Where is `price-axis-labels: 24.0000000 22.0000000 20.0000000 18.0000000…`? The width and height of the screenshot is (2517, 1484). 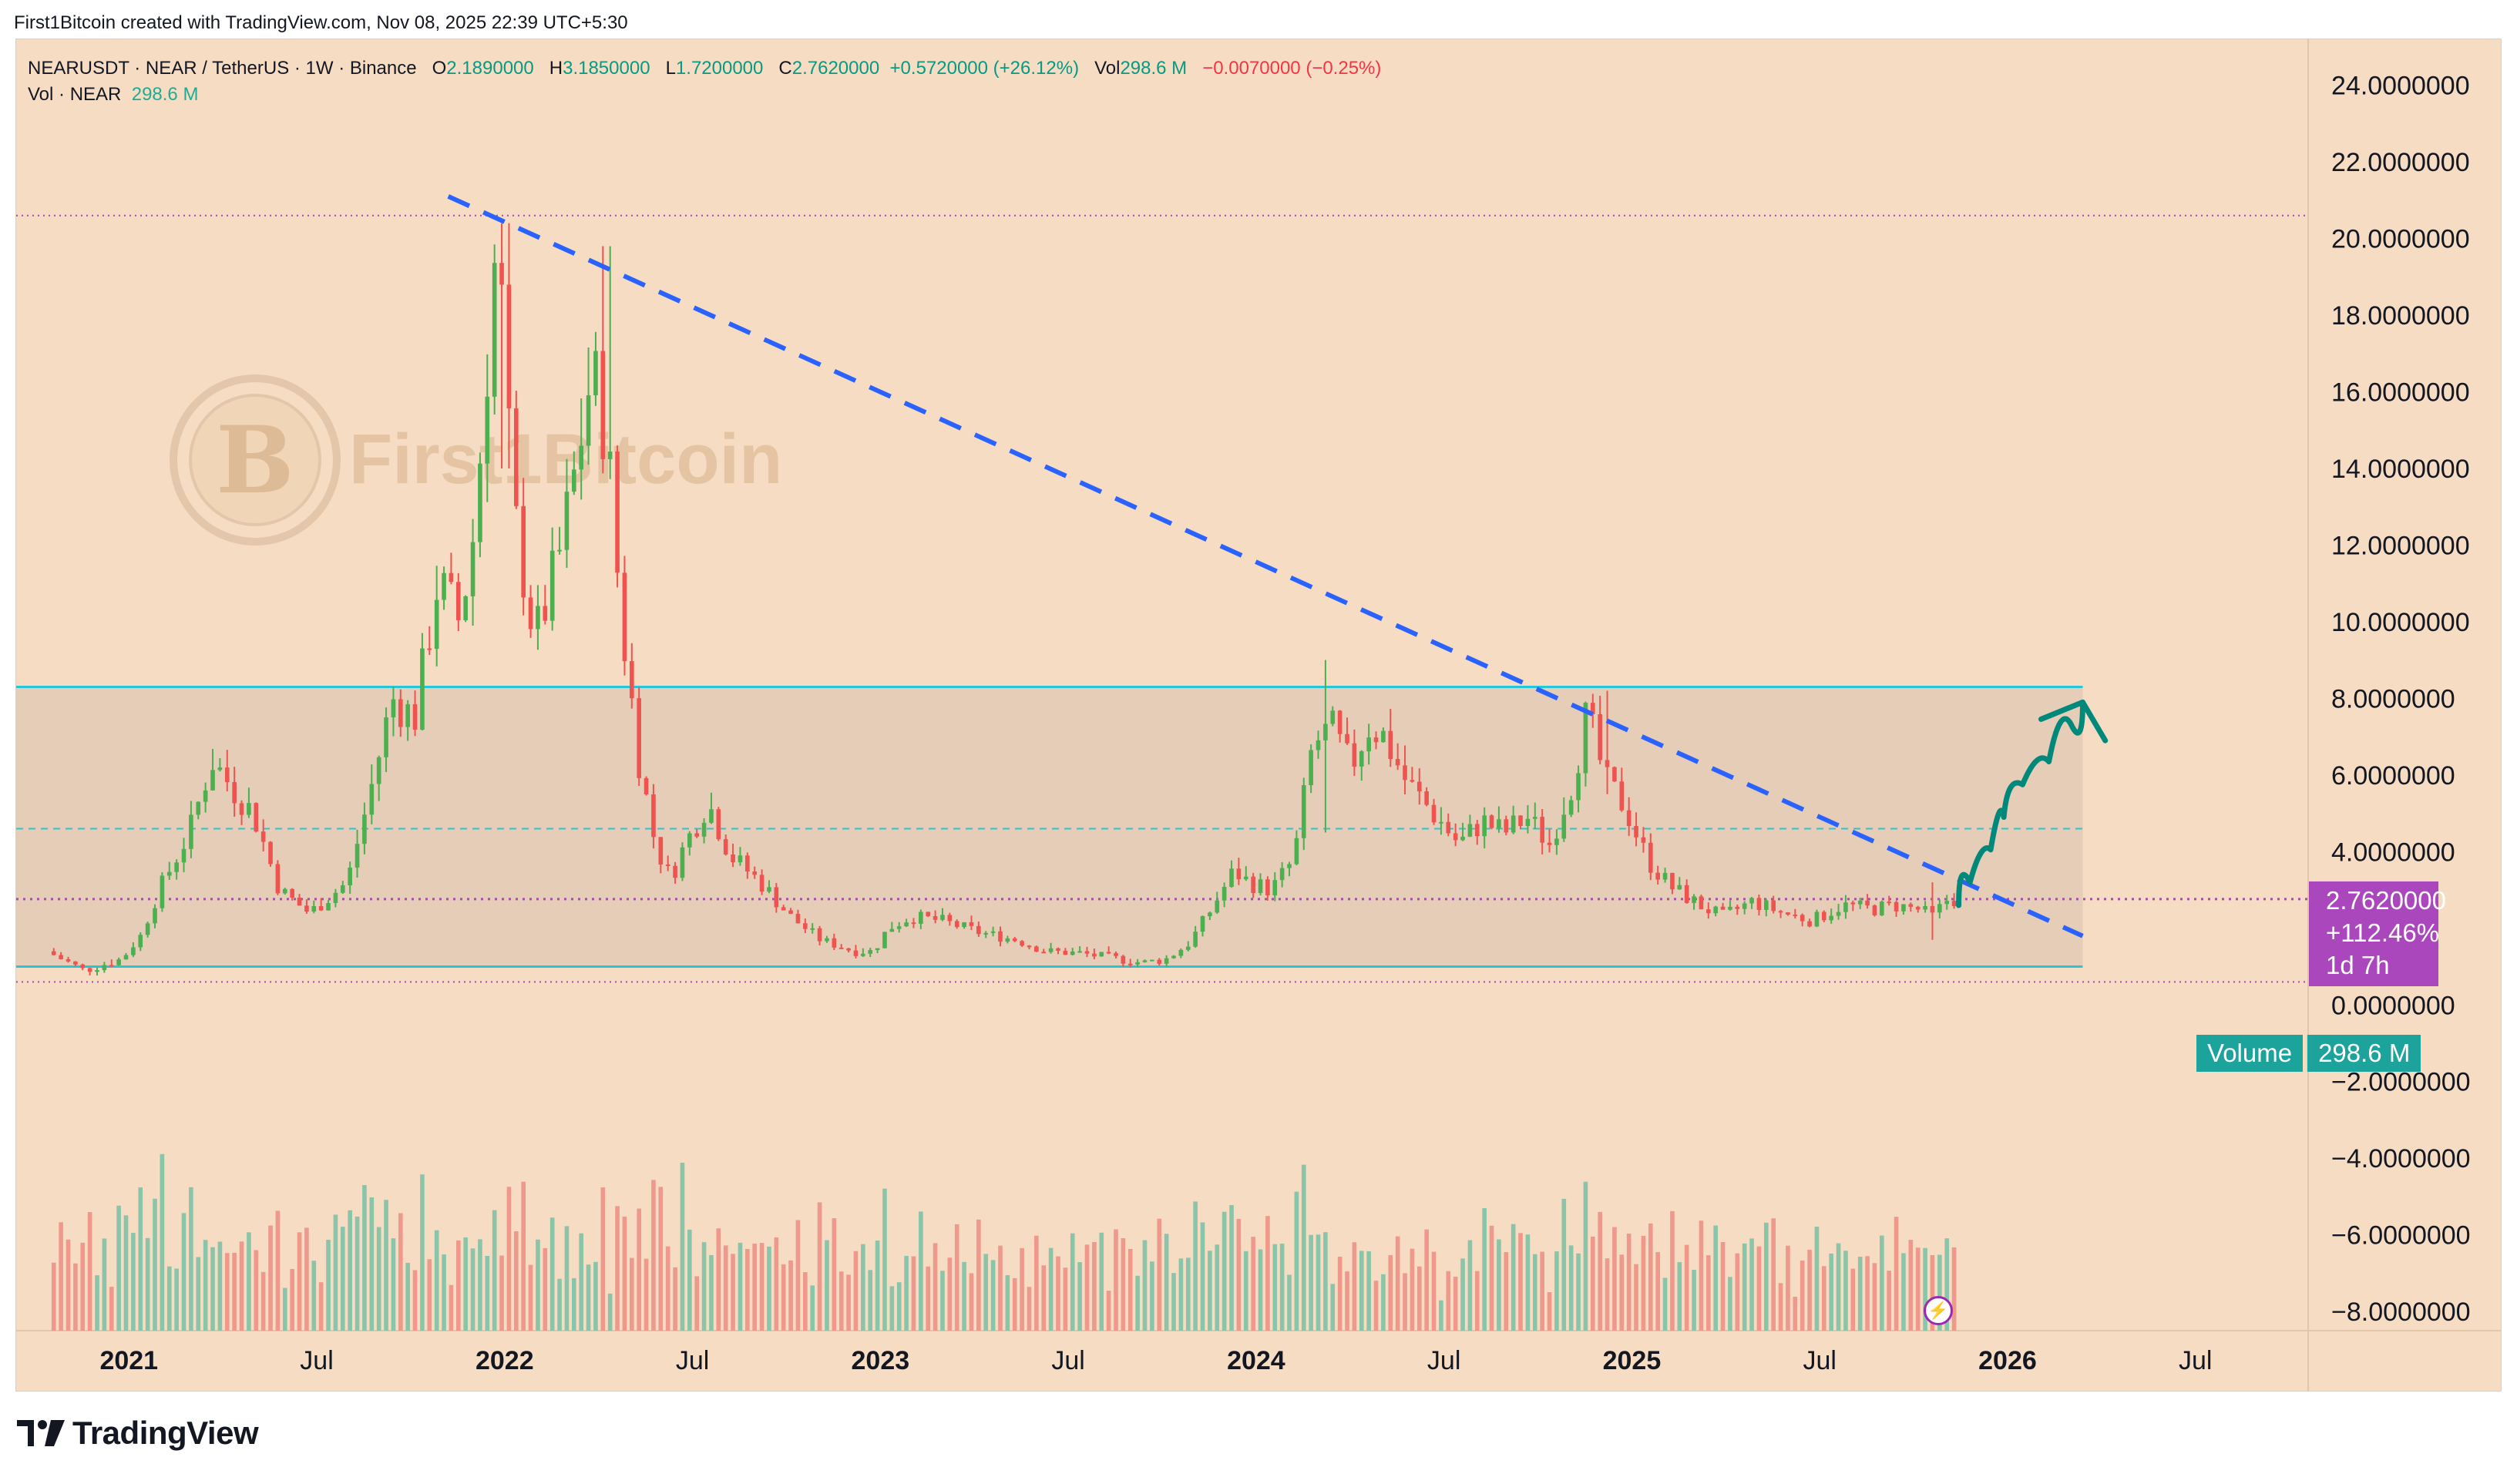 price-axis-labels: 24.0000000 22.0000000 20.0000000 18.0000000… is located at coordinates (2401, 699).